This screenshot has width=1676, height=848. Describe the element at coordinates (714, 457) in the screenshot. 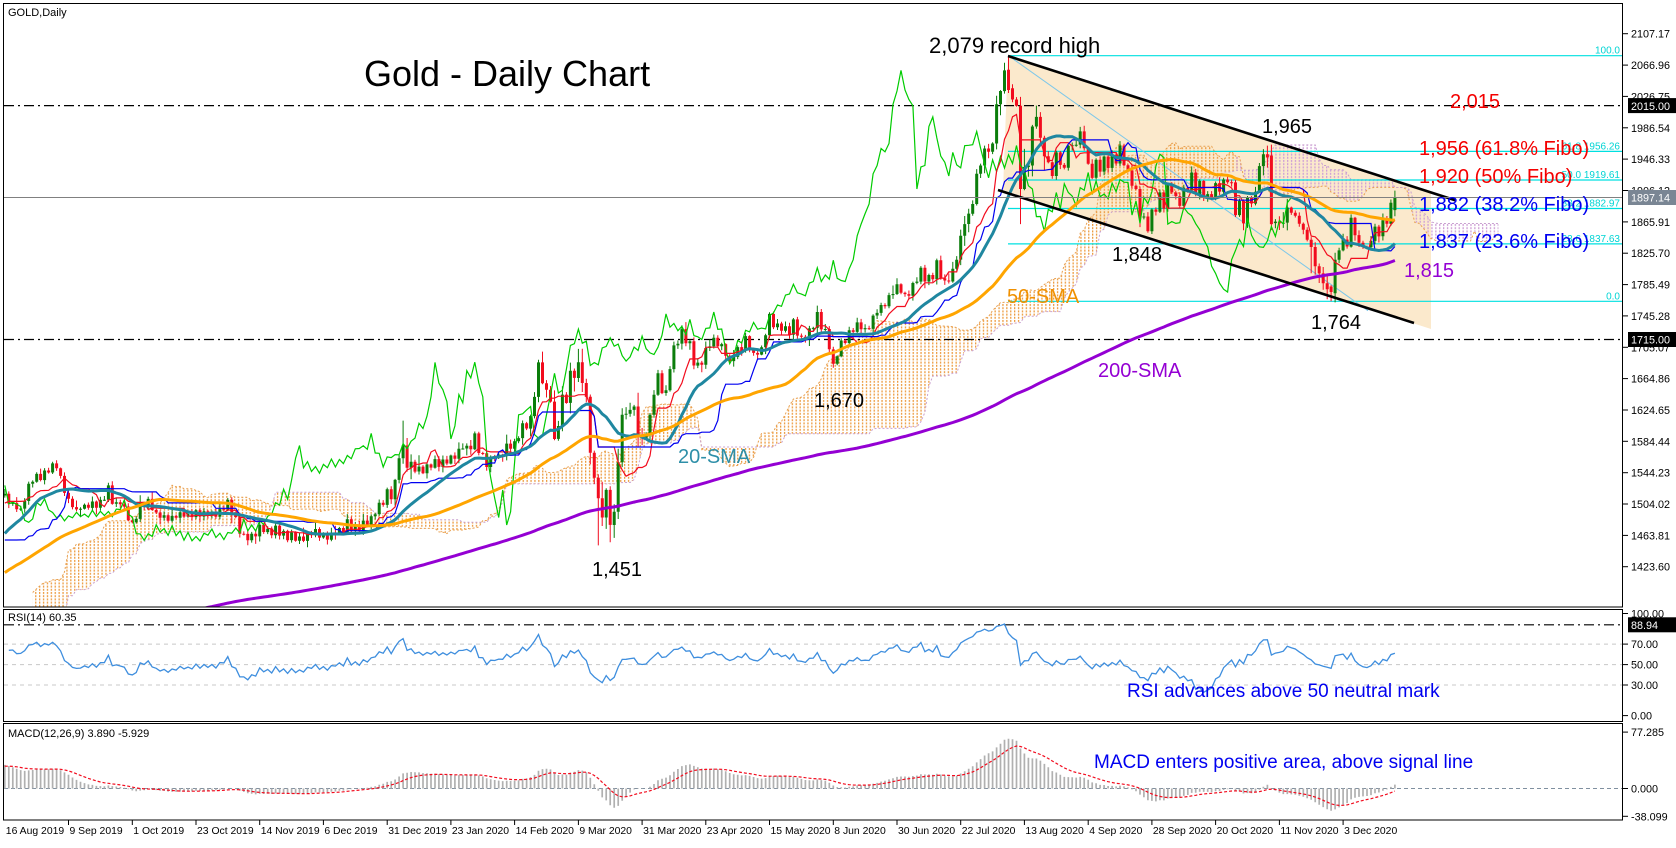

I see `svg-text: 20-SMA` at that location.